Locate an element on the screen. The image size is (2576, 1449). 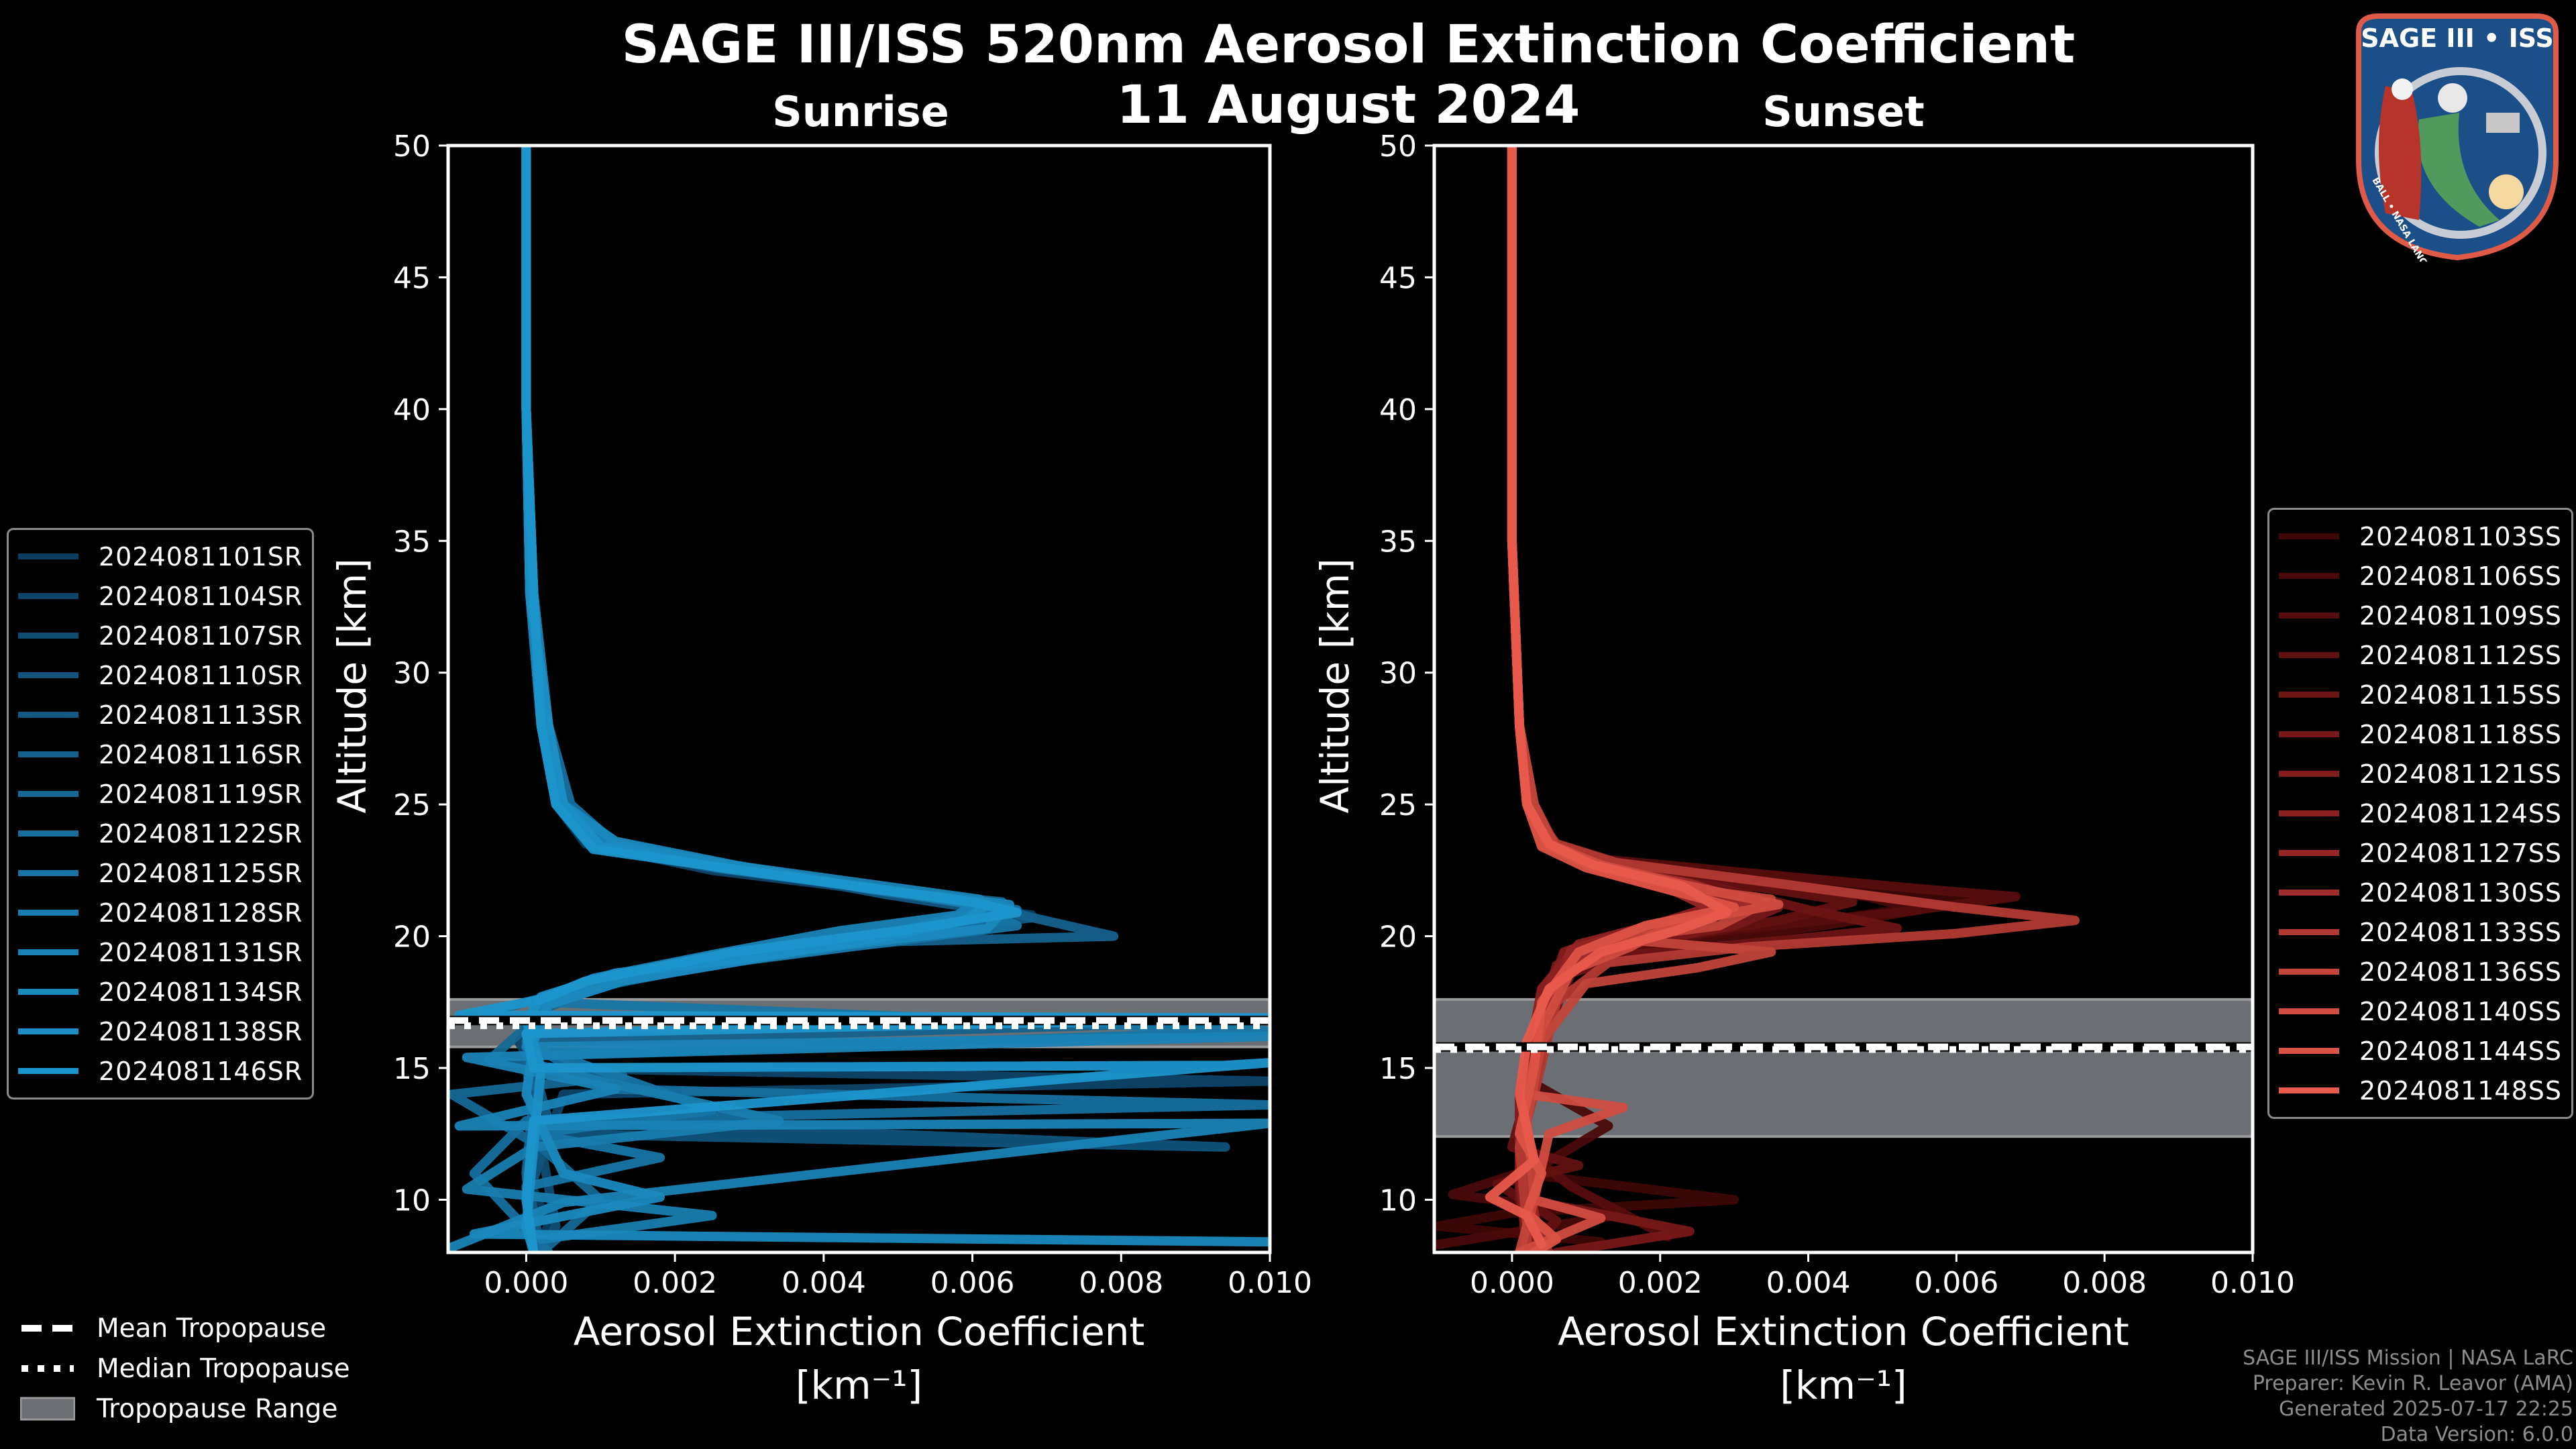
legend-entry: 2024081106SS is located at coordinates (2420, 576).